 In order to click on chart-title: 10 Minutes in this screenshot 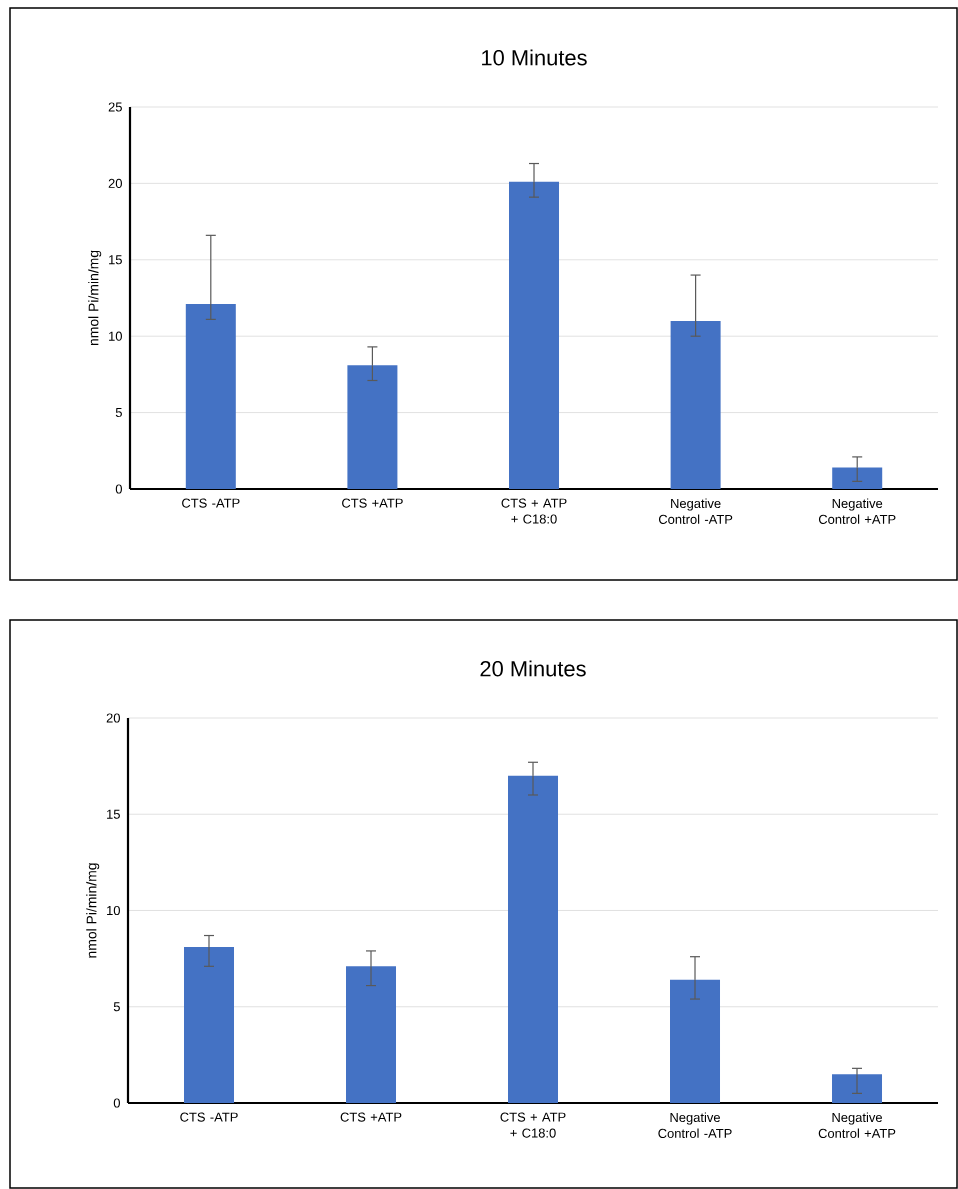, I will do `click(534, 57)`.